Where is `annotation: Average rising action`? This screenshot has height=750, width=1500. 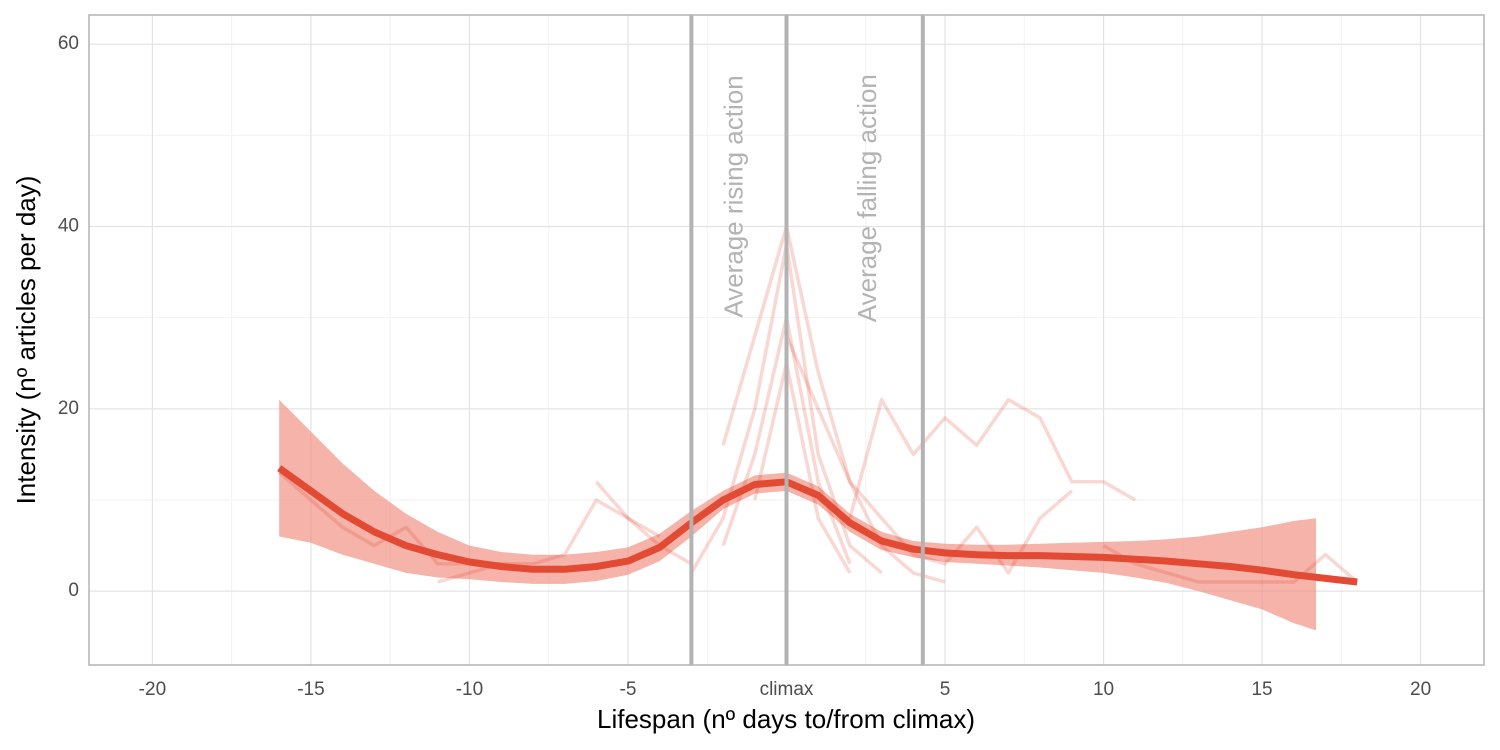
annotation: Average rising action is located at coordinates (734, 196).